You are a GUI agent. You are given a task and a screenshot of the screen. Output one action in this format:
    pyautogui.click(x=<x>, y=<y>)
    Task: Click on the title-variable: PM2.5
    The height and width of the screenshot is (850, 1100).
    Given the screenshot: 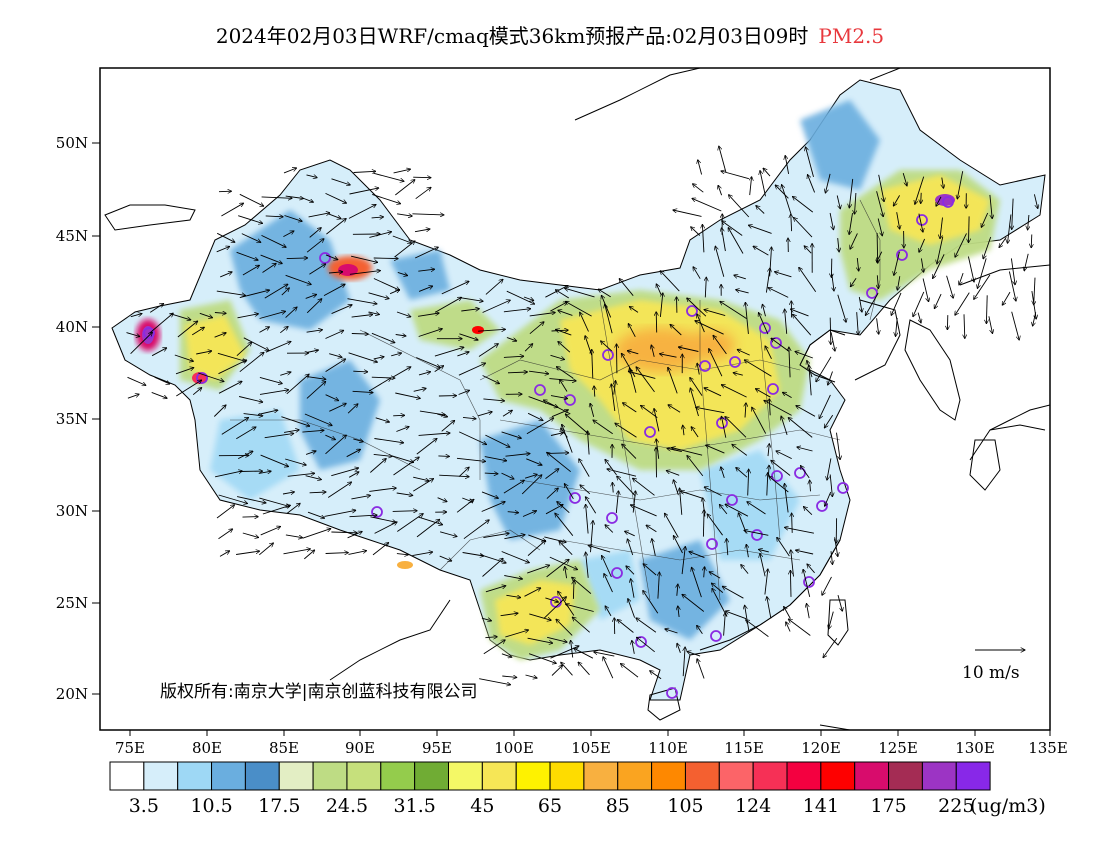 What is the action you would take?
    pyautogui.click(x=851, y=36)
    